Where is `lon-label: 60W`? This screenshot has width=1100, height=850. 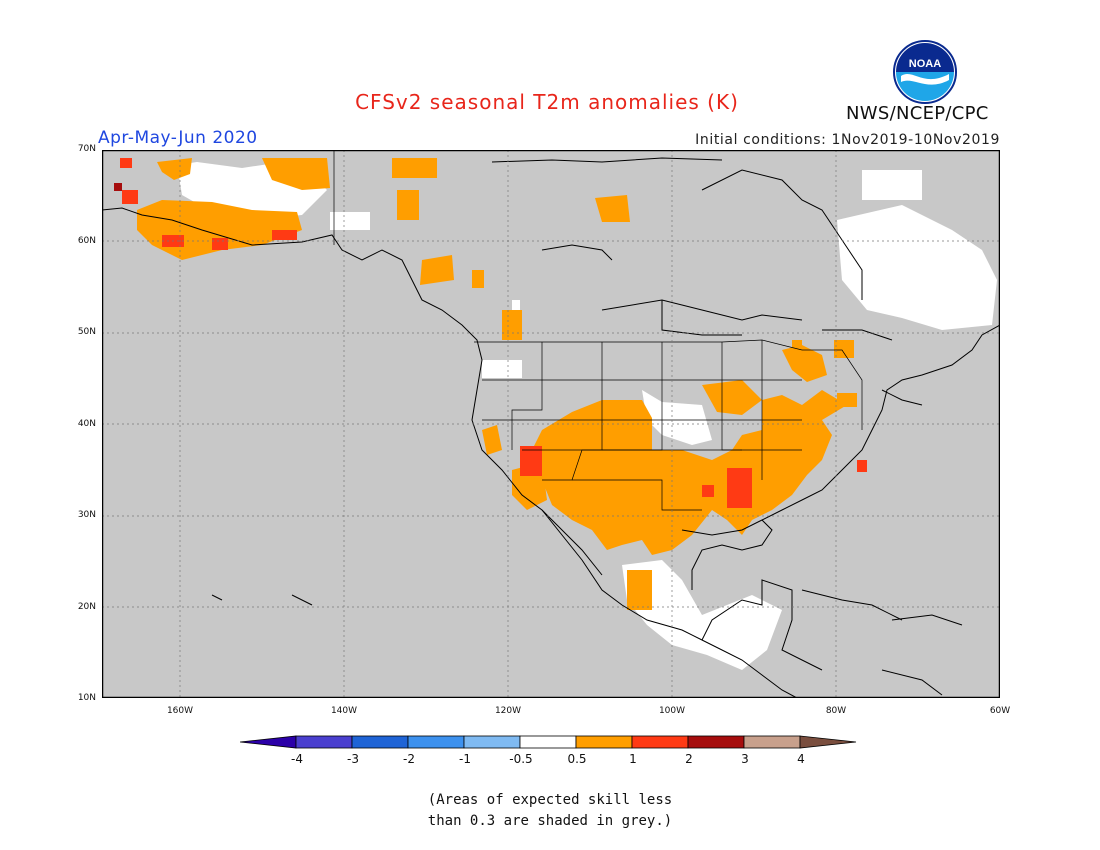
lon-label: 60W is located at coordinates (1000, 711).